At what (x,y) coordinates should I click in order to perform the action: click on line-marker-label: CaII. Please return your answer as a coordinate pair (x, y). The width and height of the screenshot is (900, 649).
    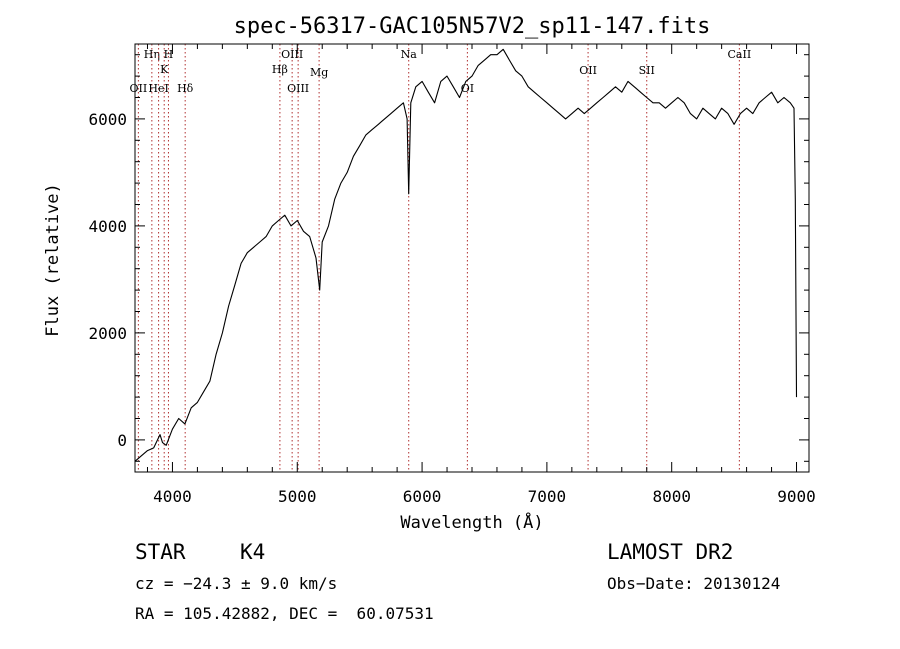
    Looking at the image, I should click on (740, 54).